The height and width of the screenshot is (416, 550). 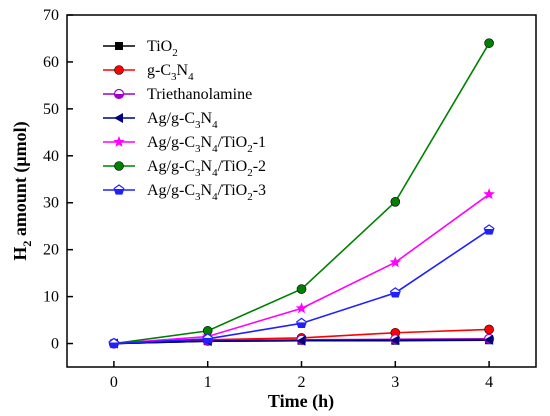 I want to click on y-tick-label: 40, so click(x=51, y=156).